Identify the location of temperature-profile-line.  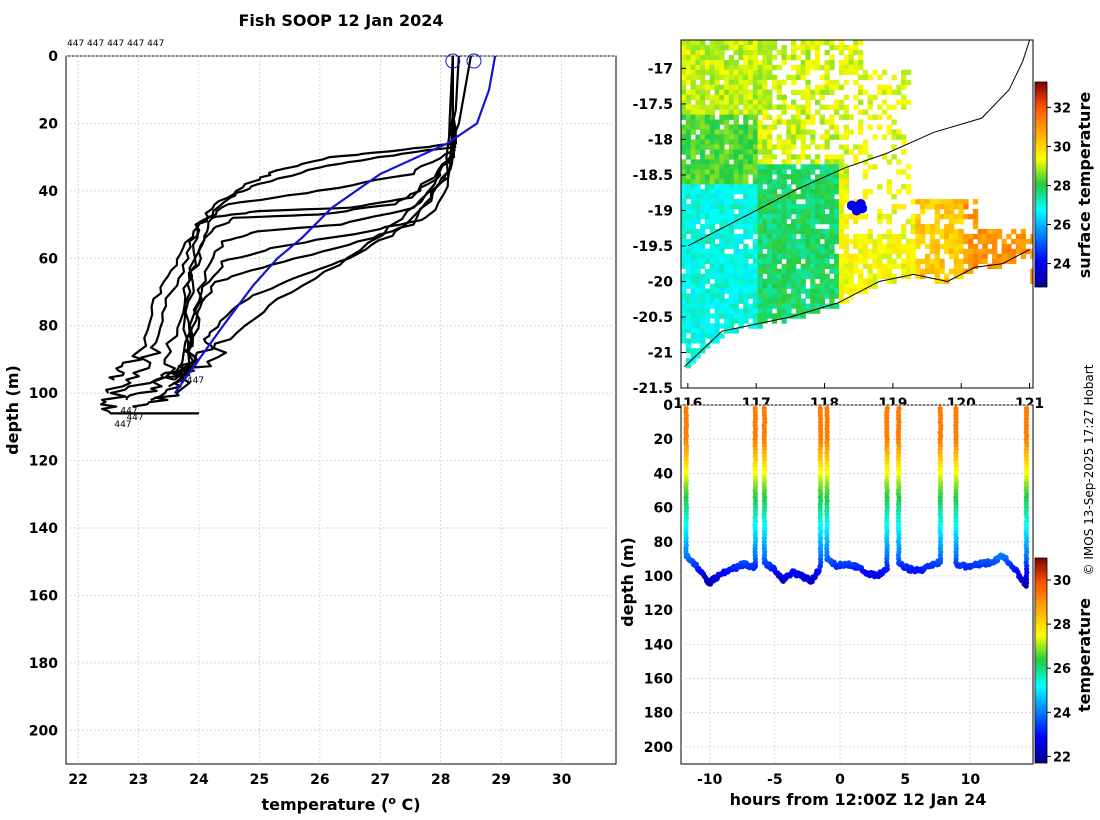
(290, 228).